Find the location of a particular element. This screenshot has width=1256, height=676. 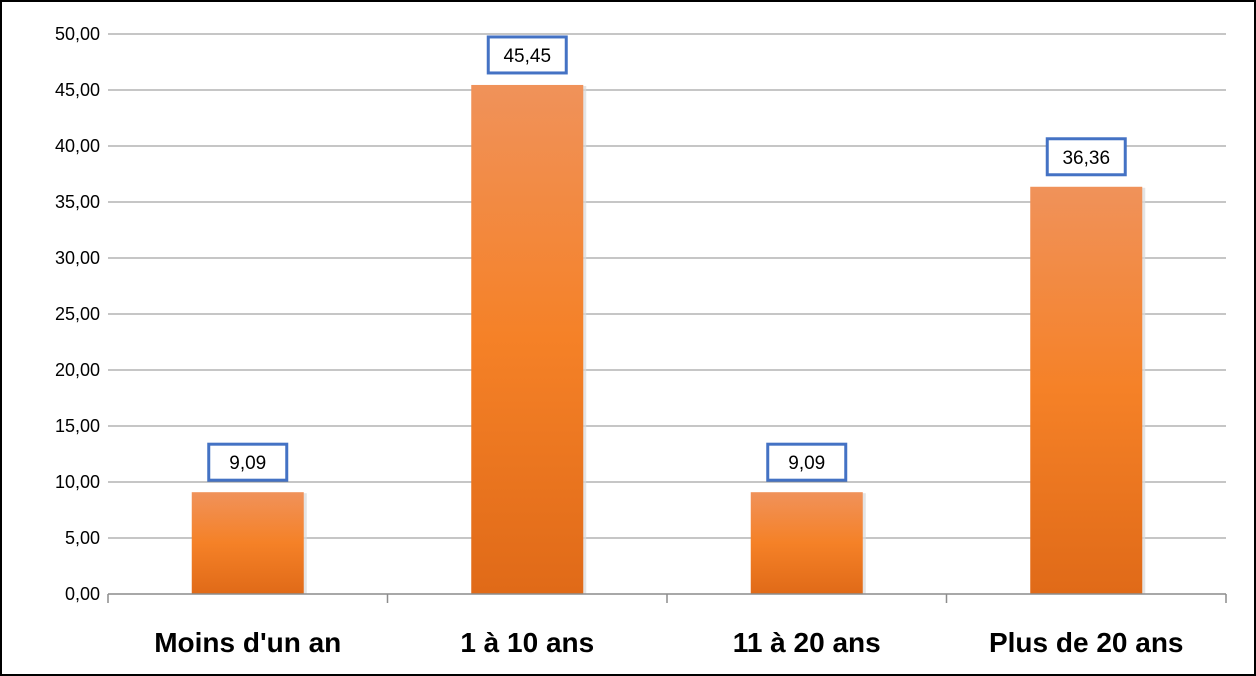

y-tick-label: 25,00 is located at coordinates (77, 314).